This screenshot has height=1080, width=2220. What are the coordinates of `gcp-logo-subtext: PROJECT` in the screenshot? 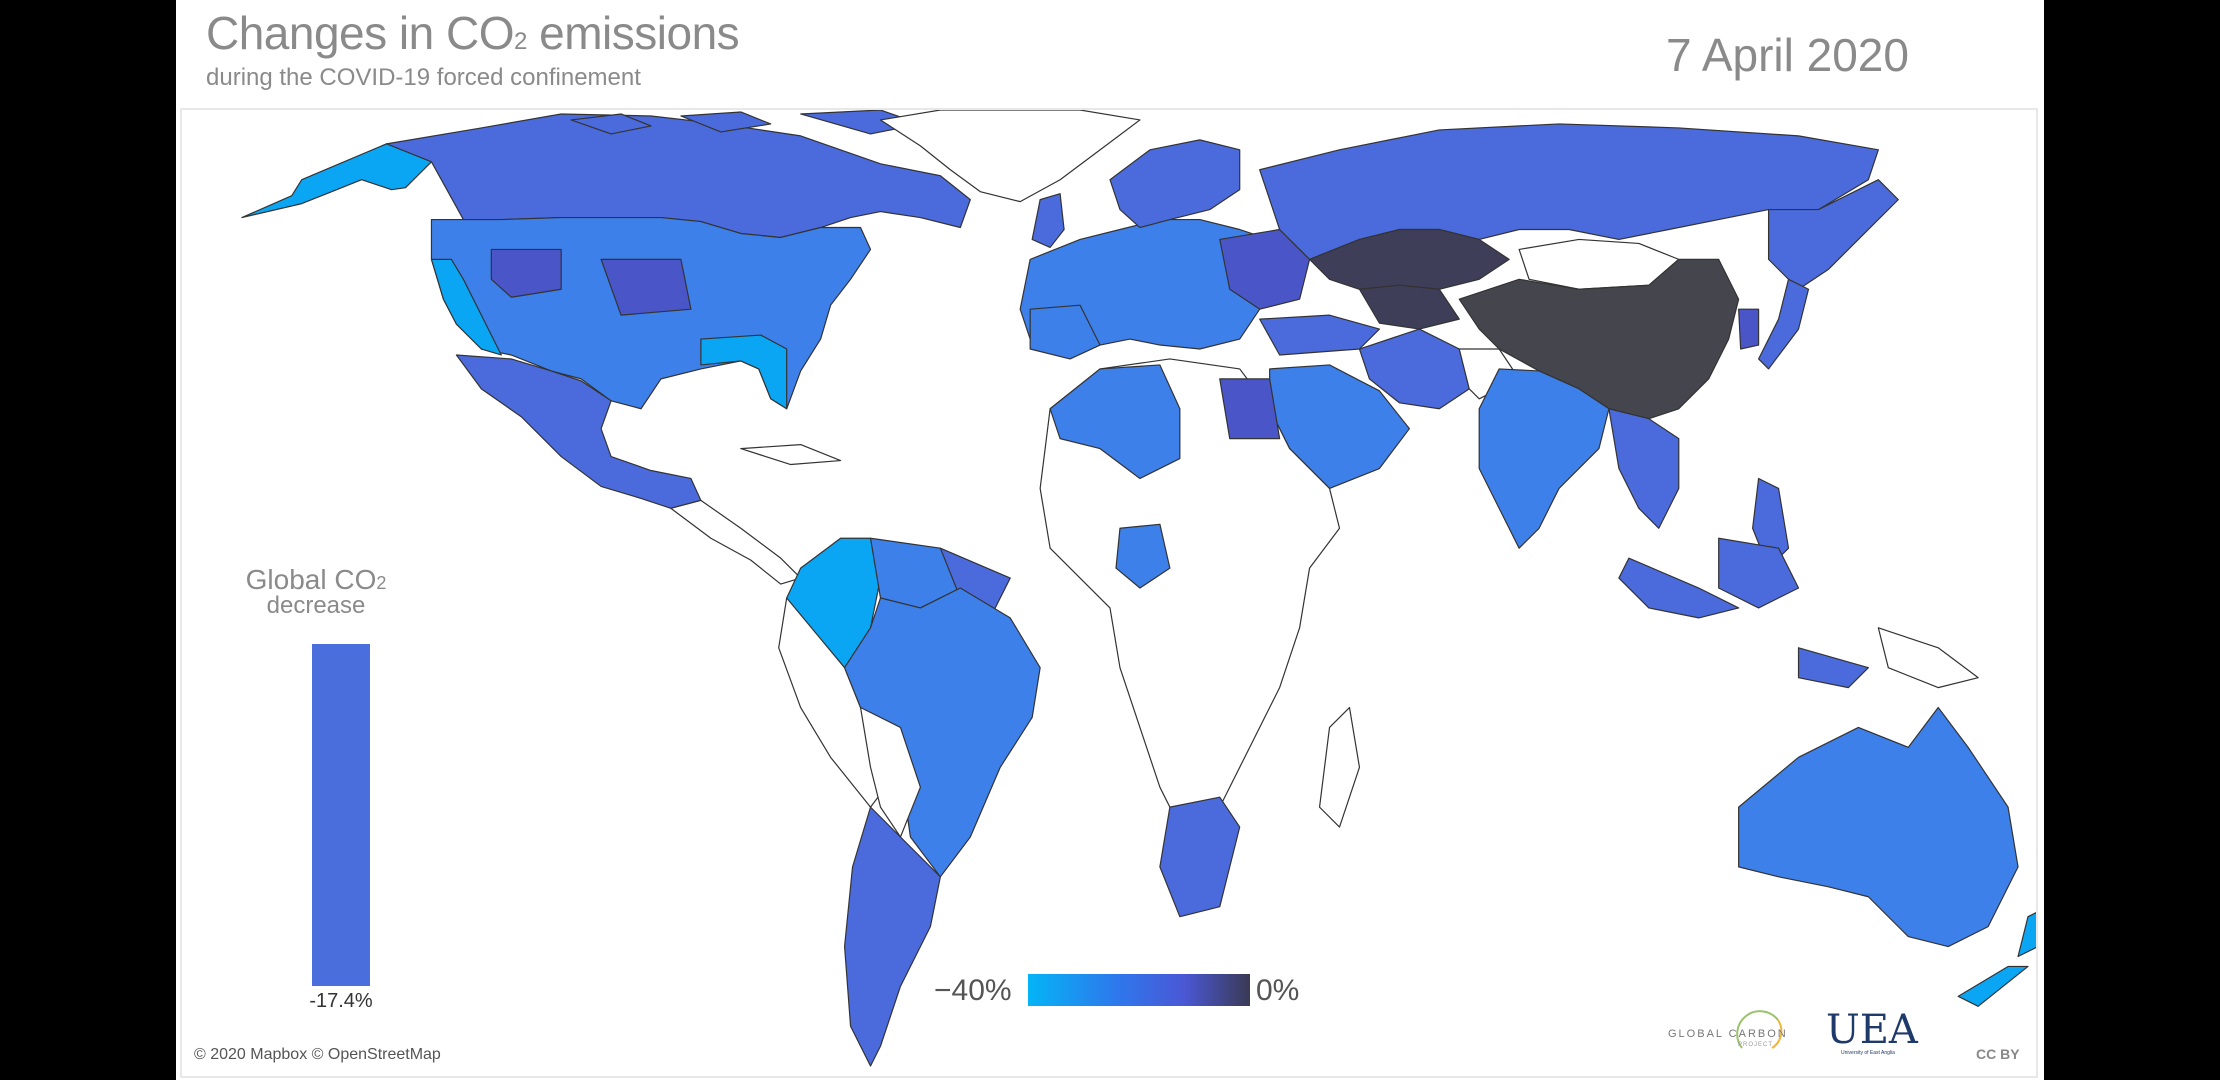 It's located at (1756, 1045).